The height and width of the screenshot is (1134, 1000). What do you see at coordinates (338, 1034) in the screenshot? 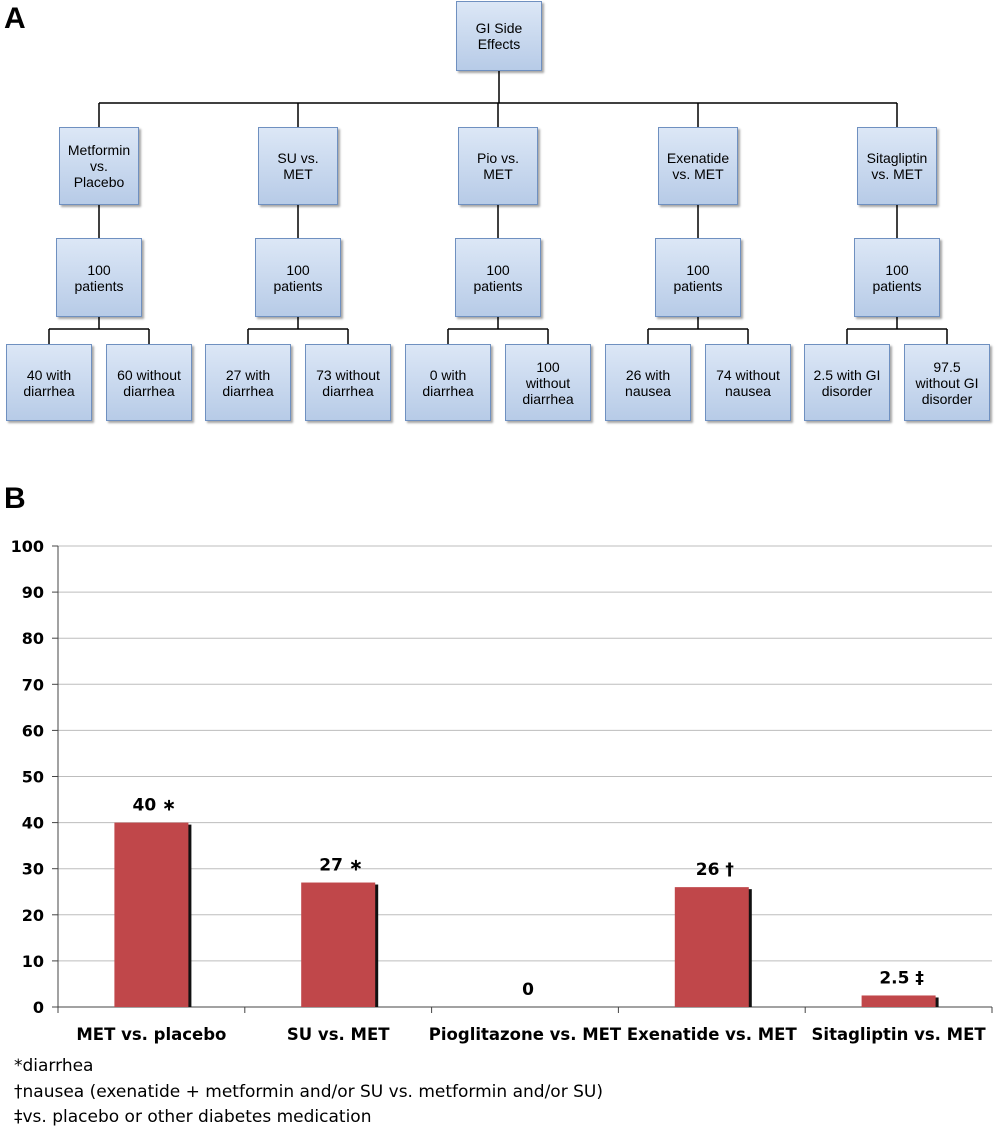
I see `category-label-1: SU vs. MET` at bounding box center [338, 1034].